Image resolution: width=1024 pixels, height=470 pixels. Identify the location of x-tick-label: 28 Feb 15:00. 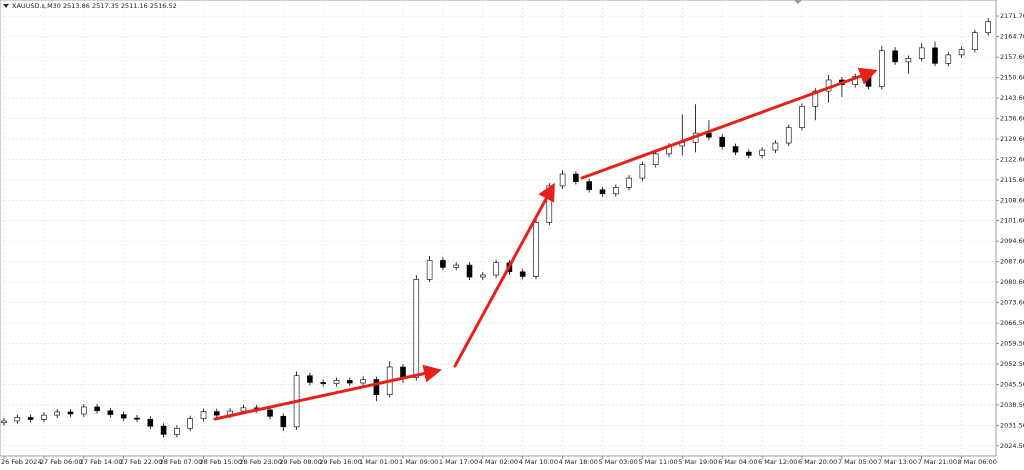
(221, 462).